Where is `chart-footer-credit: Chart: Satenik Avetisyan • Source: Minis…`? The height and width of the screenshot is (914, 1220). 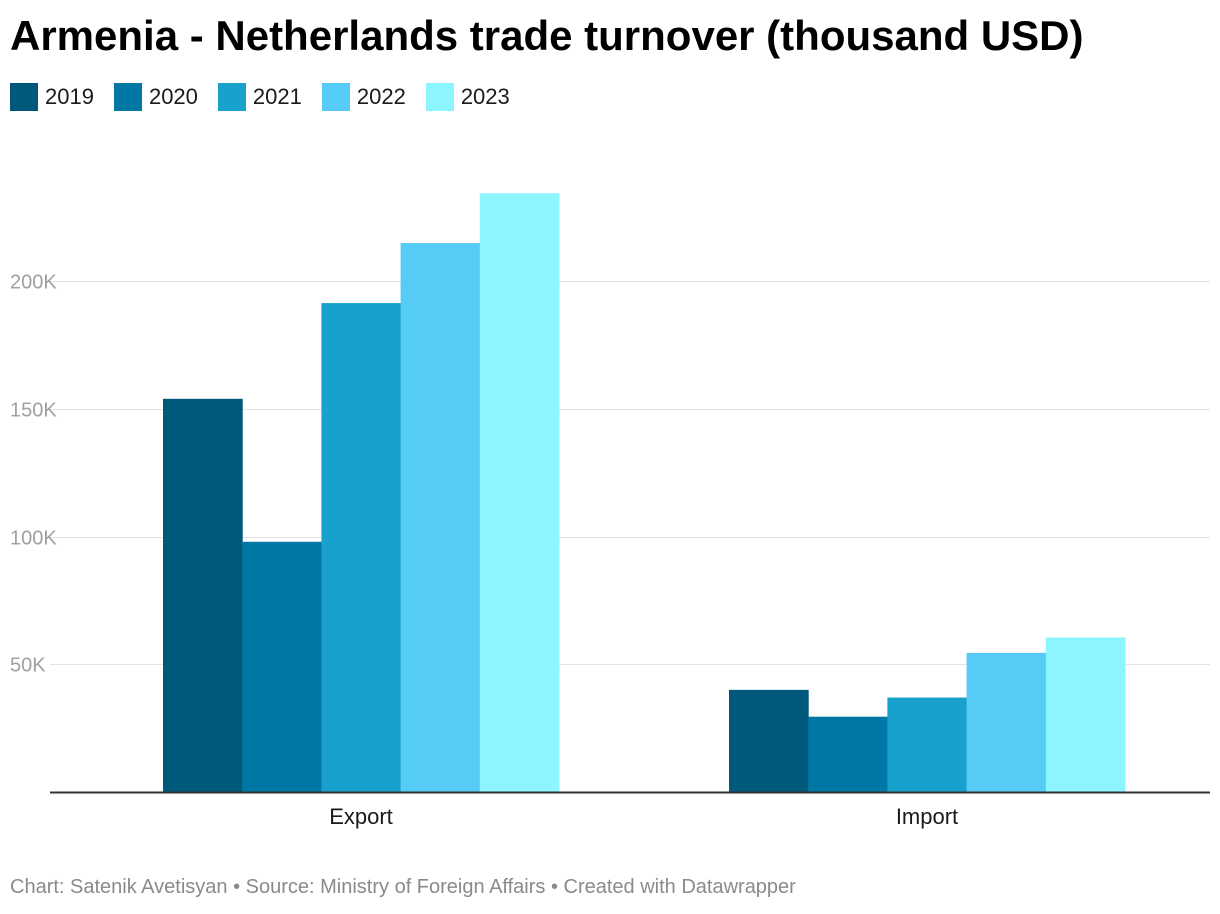 chart-footer-credit: Chart: Satenik Avetisyan • Source: Minis… is located at coordinates (403, 887).